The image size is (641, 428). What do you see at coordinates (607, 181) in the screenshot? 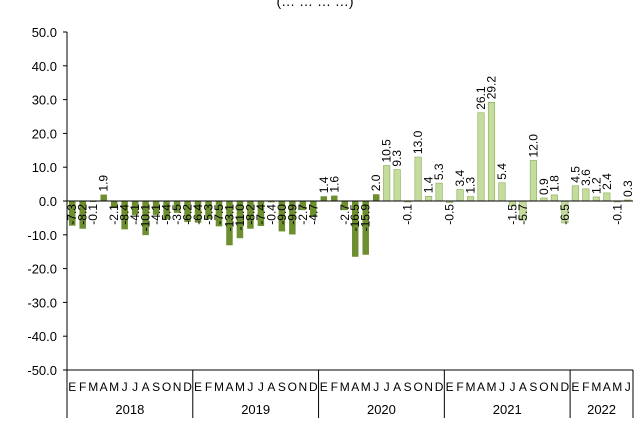
I see `data-label: 2.4` at bounding box center [607, 181].